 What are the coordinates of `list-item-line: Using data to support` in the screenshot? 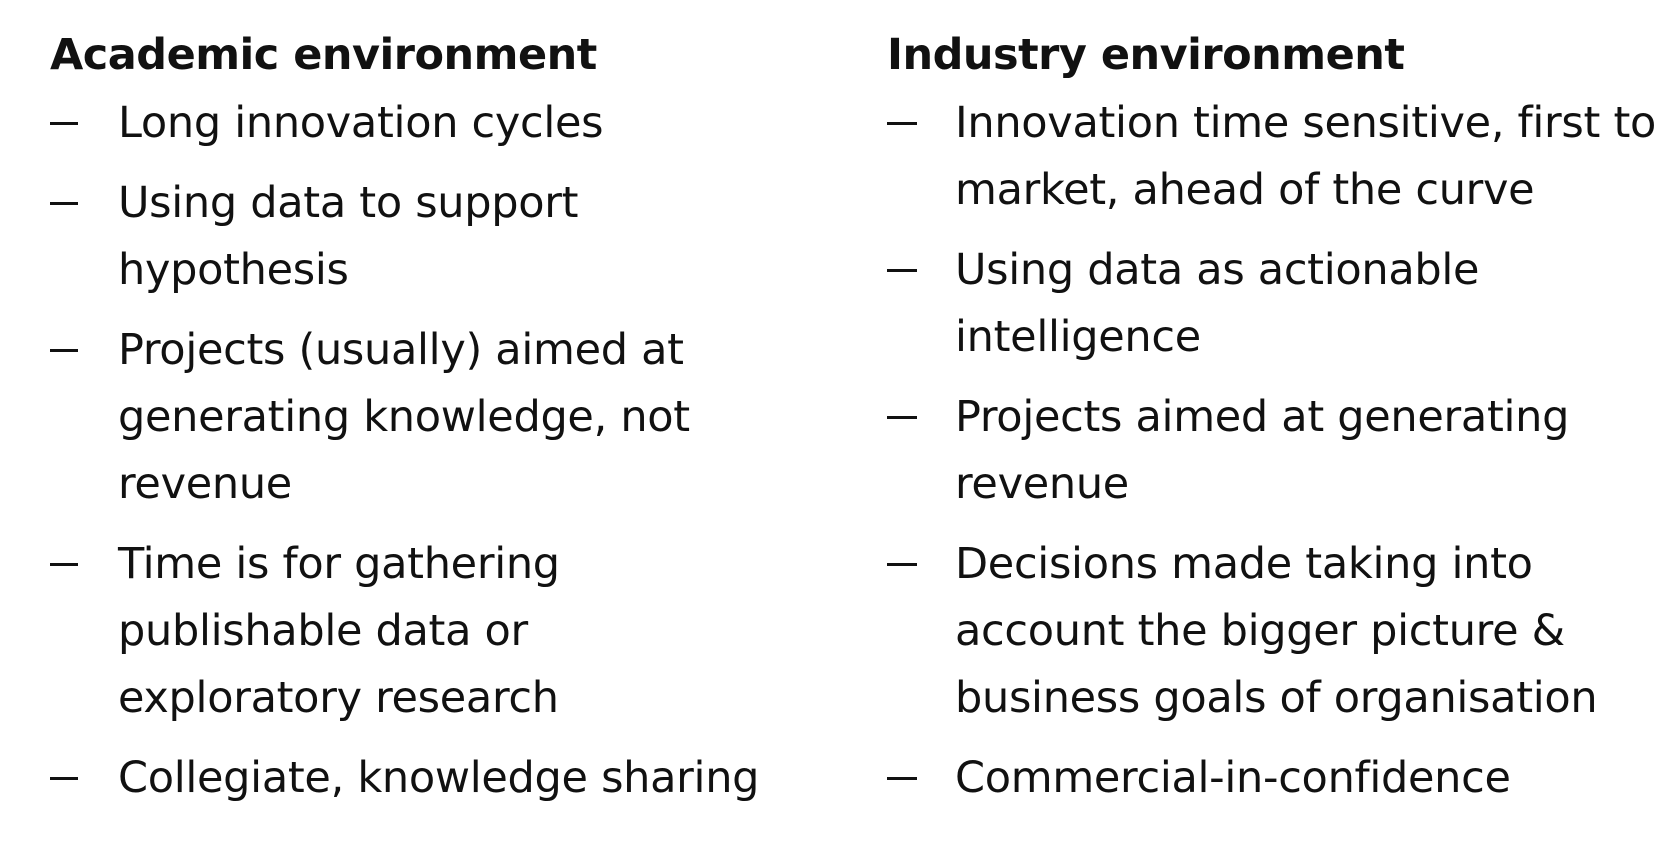 It's located at (348, 203).